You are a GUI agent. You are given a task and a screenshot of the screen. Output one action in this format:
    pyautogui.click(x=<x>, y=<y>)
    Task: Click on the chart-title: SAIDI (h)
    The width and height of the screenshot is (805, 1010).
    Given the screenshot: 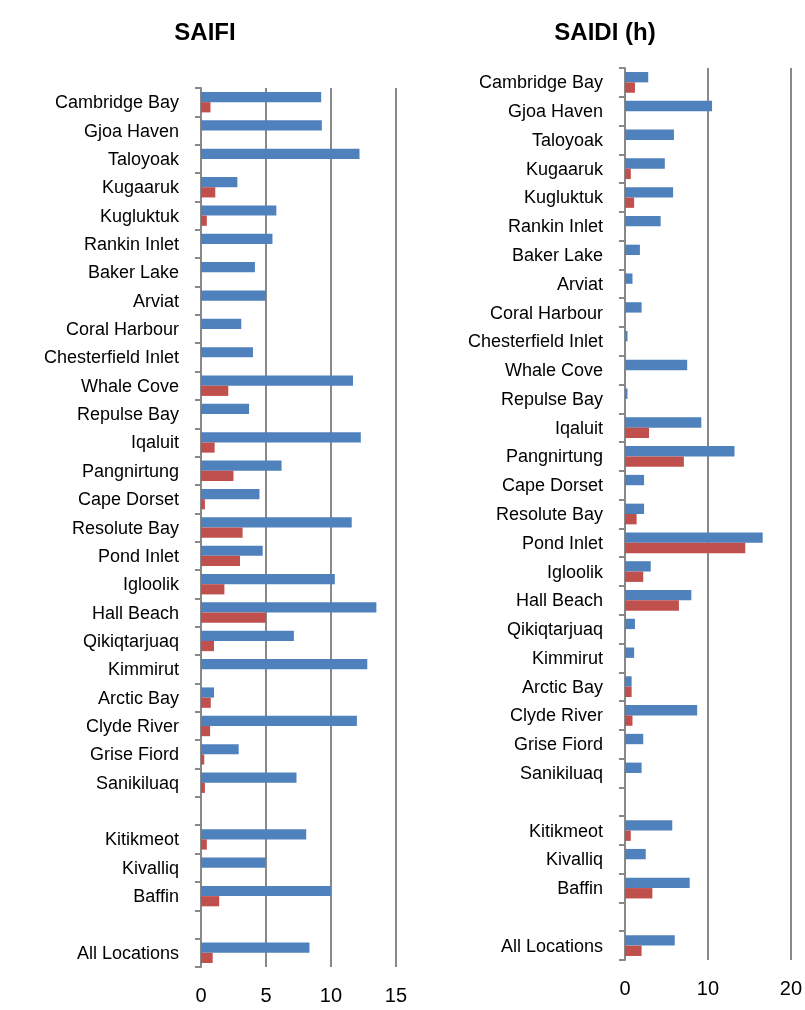 What is the action you would take?
    pyautogui.click(x=605, y=31)
    